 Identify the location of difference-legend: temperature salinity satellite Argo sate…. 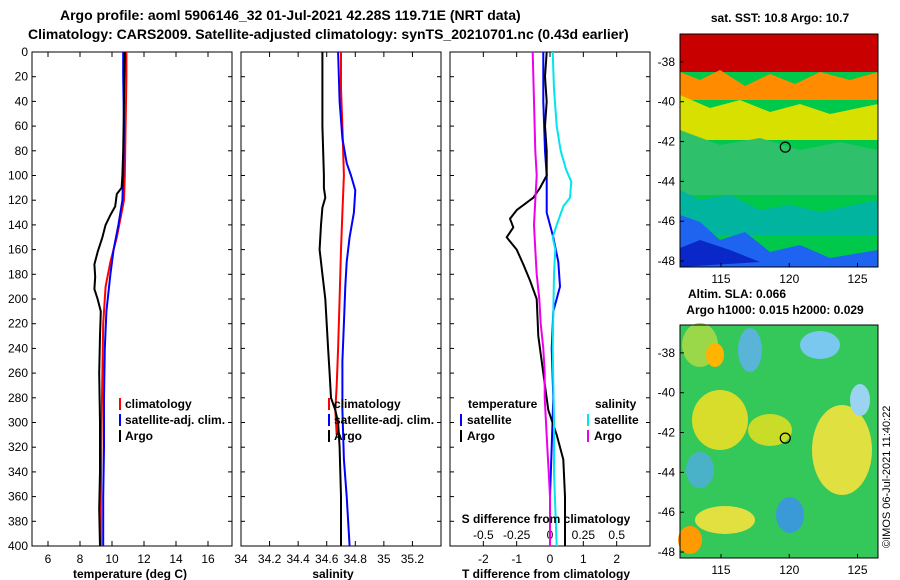
(549, 420).